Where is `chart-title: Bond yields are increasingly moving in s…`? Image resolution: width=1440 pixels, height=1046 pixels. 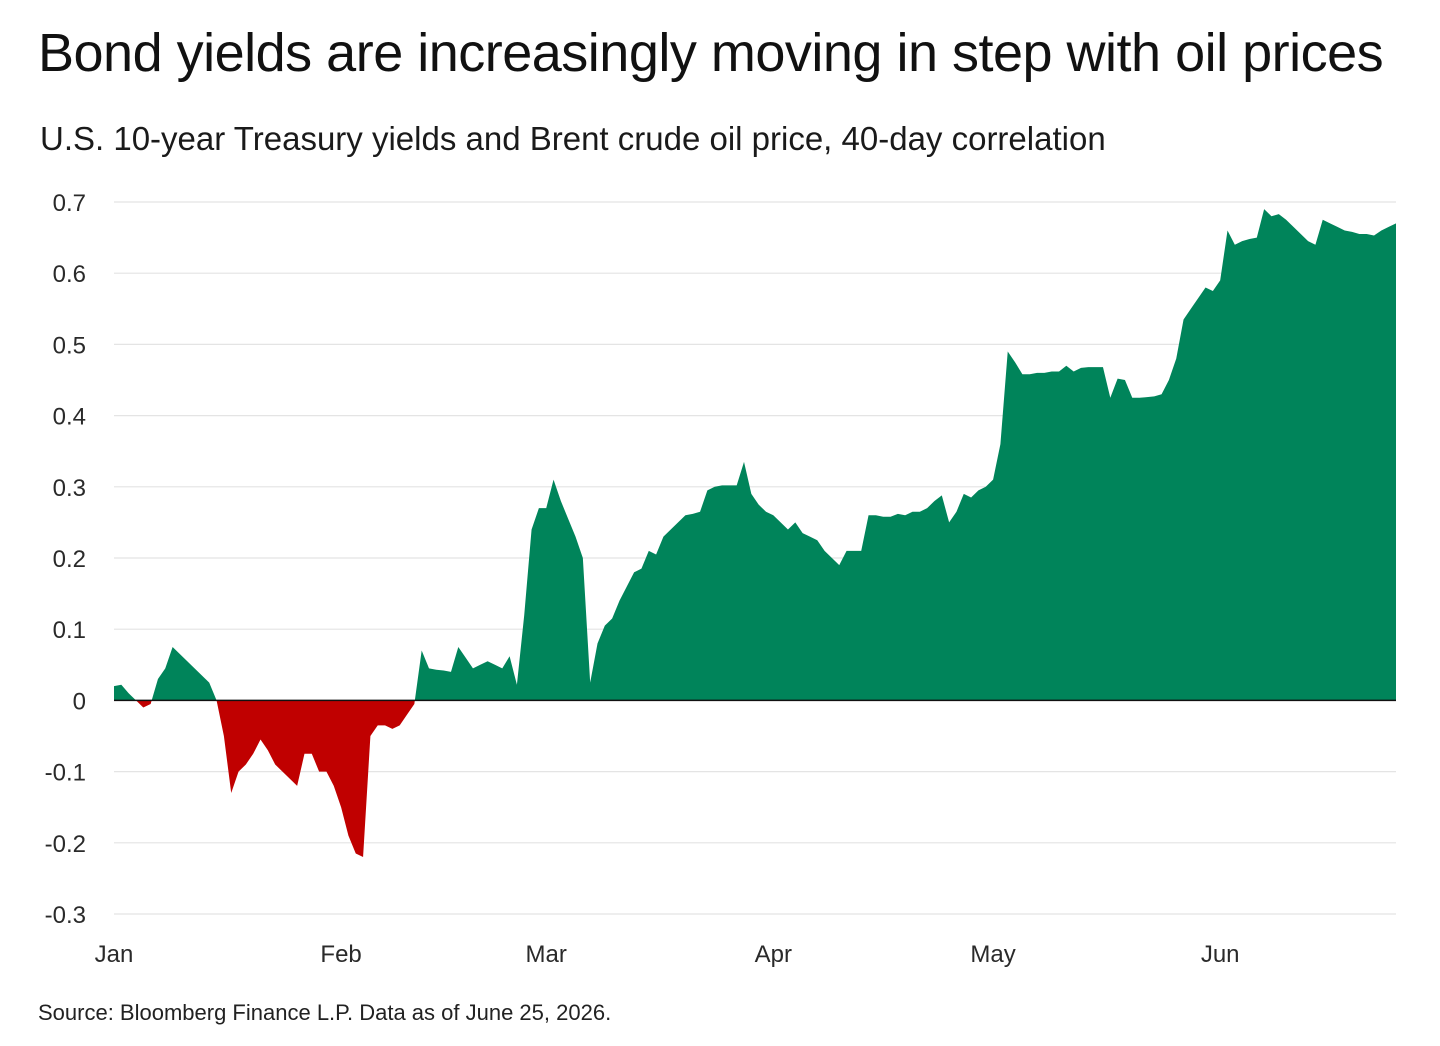
chart-title: Bond yields are increasingly moving in s… is located at coordinates (711, 53).